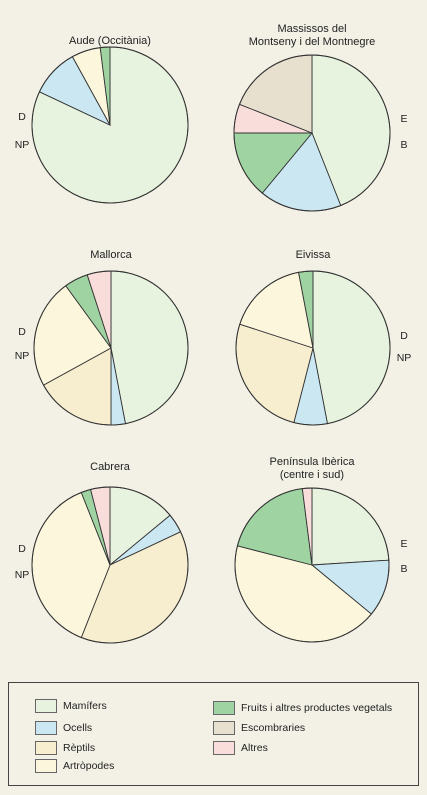 The height and width of the screenshot is (795, 427). What do you see at coordinates (22, 117) in the screenshot?
I see `pie-1-side-label-d: D` at bounding box center [22, 117].